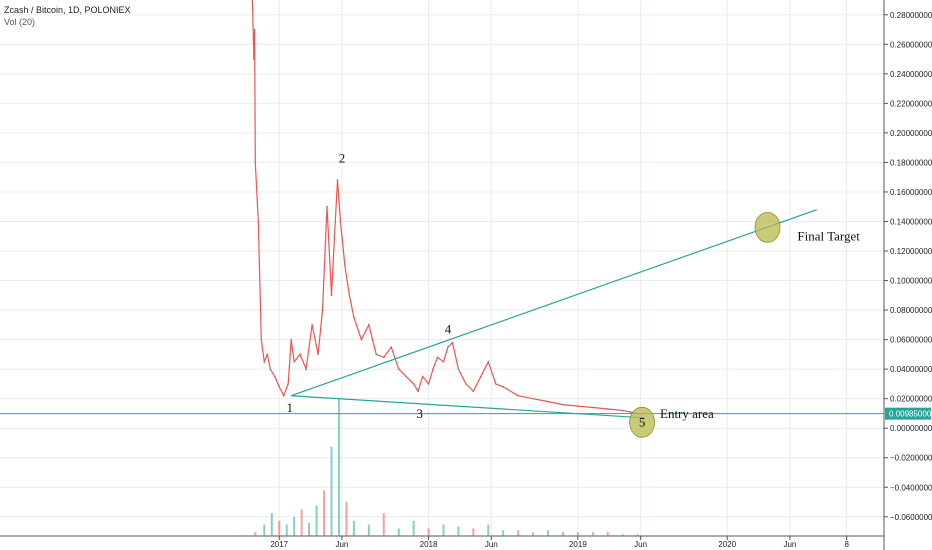  Describe the element at coordinates (911, 192) in the screenshot. I see `price-tick-label: 0.16000000` at that location.